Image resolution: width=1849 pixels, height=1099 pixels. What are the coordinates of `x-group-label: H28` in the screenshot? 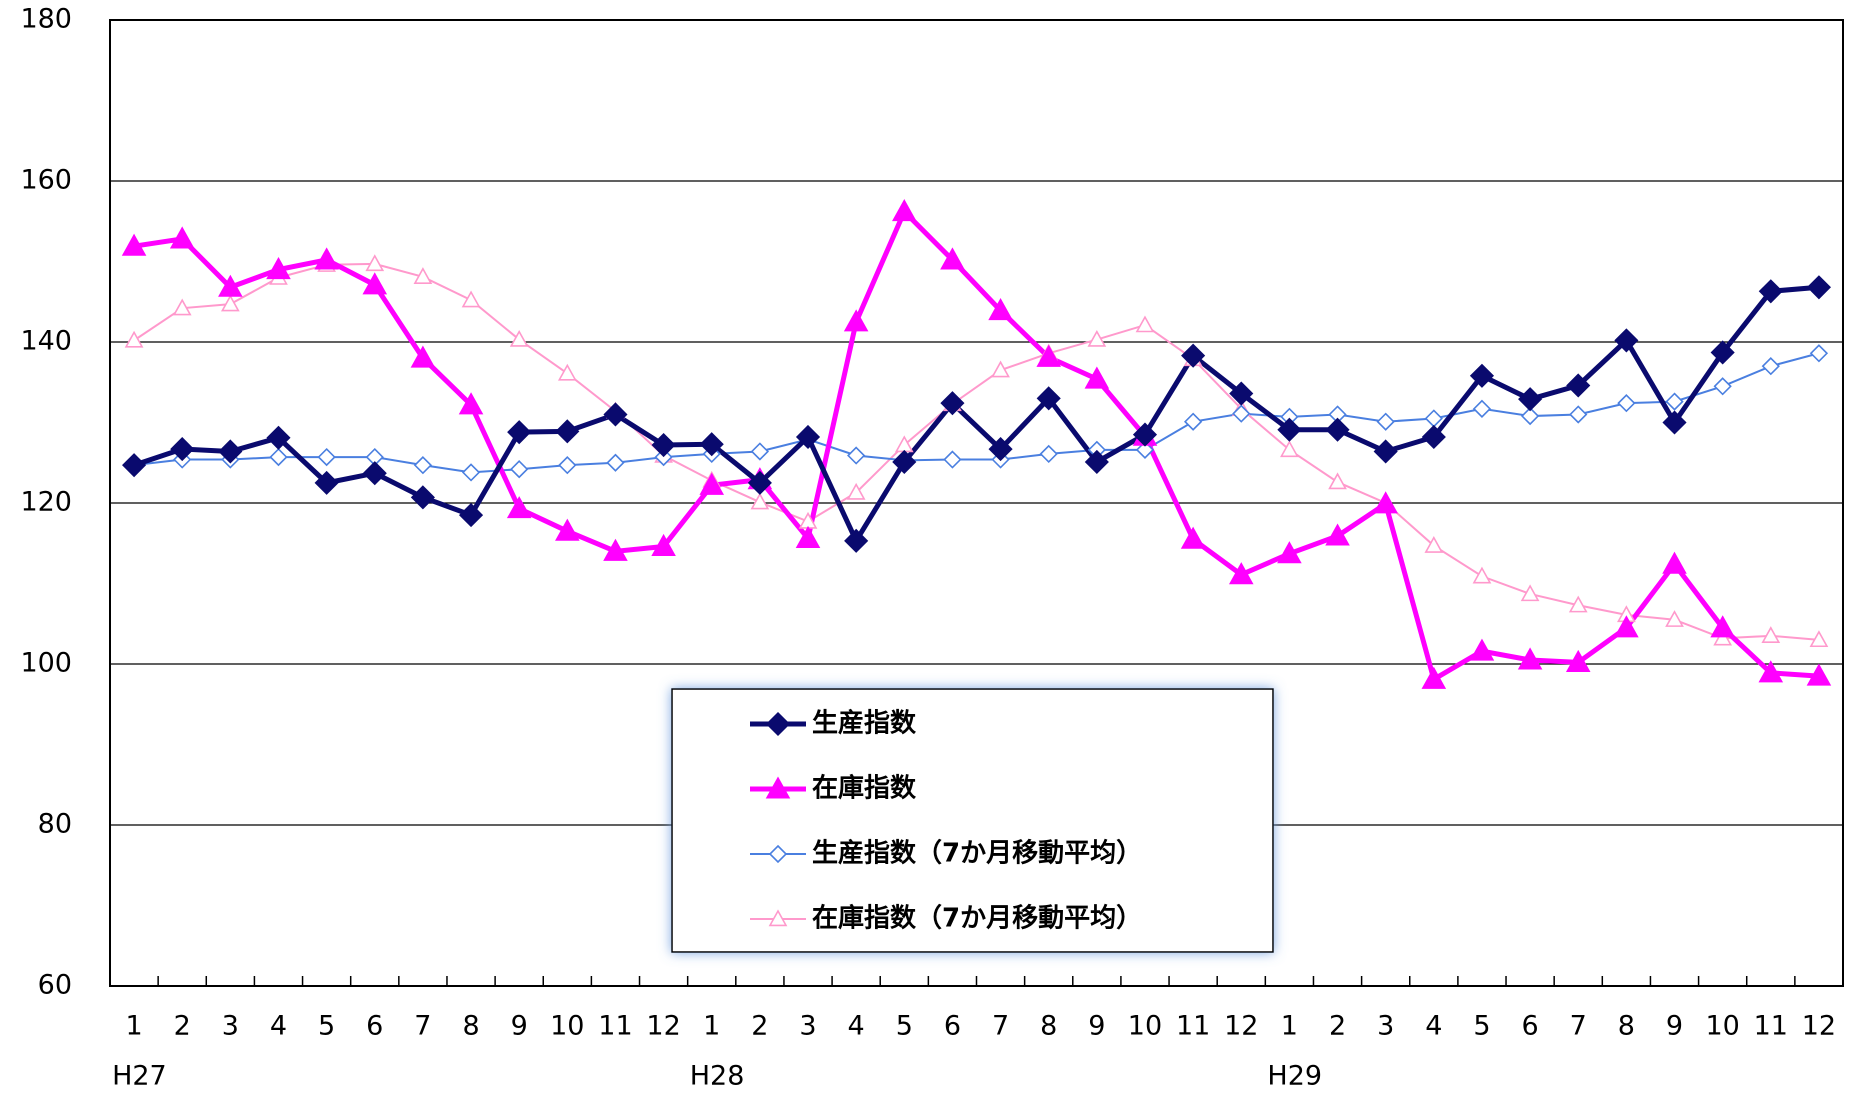 It's located at (717, 1076).